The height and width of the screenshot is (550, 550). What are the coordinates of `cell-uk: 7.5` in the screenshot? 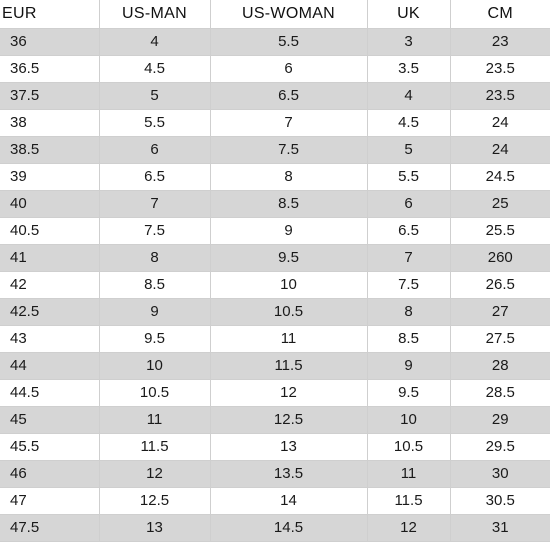 It's located at (408, 285).